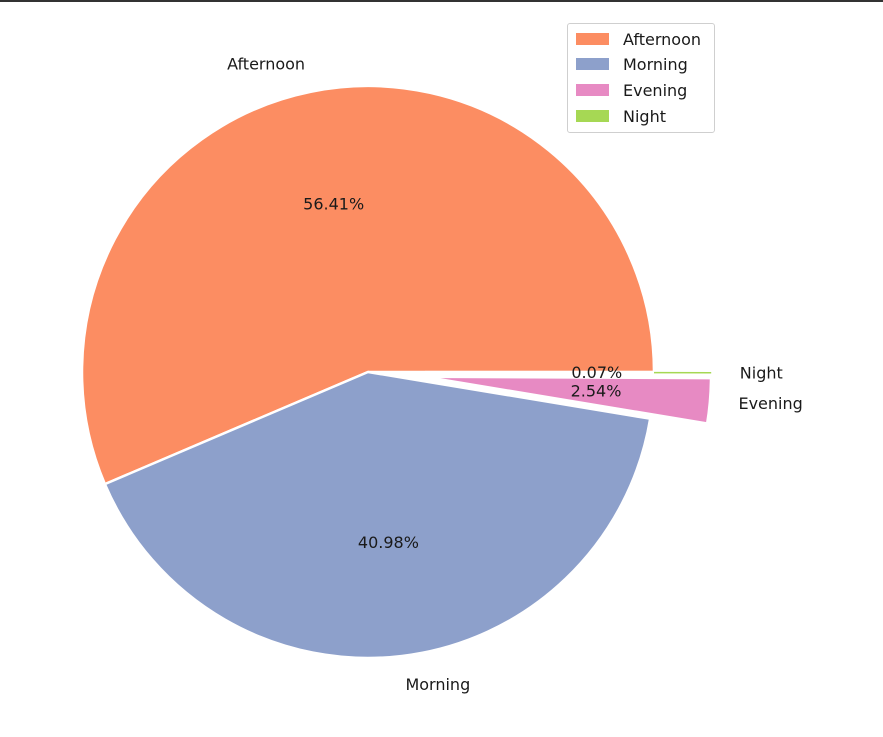 The image size is (883, 737). Describe the element at coordinates (644, 116) in the screenshot. I see `legend-label-night: Night` at that location.